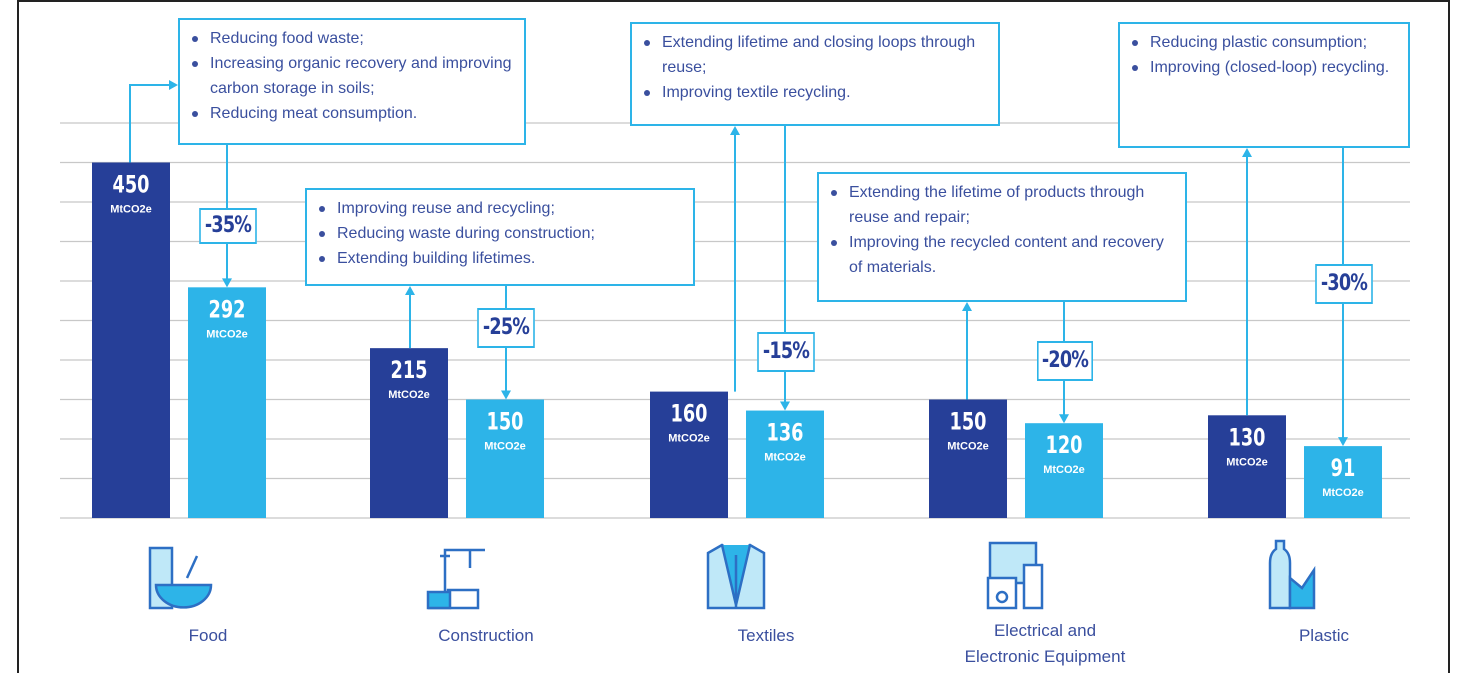 This screenshot has width=1457, height=673. What do you see at coordinates (1247, 438) in the screenshot?
I see `value-label: 130` at bounding box center [1247, 438].